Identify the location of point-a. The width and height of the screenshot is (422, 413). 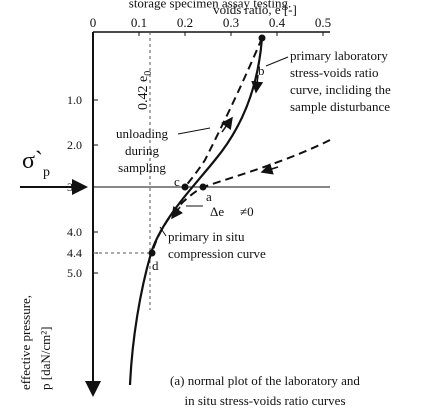
(203, 187).